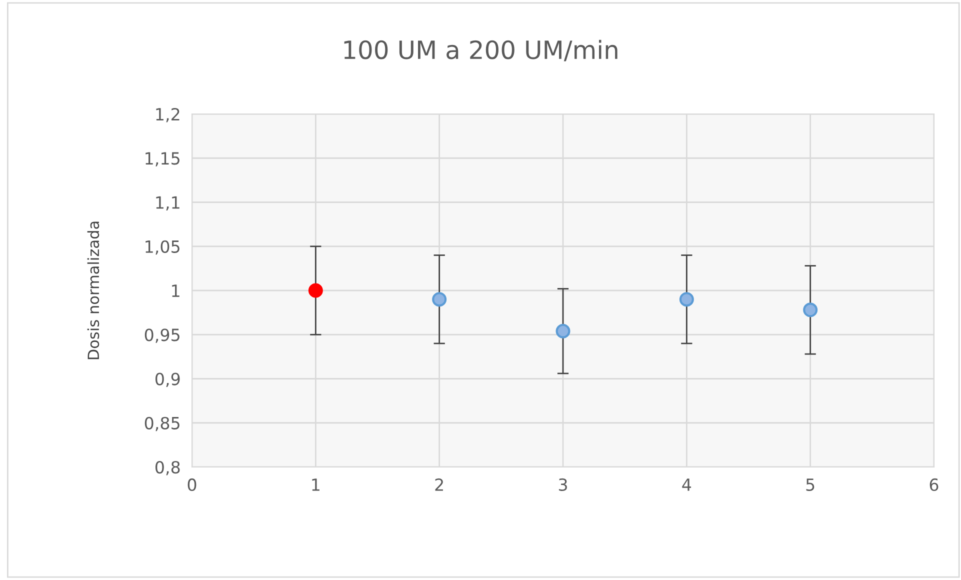  Describe the element at coordinates (162, 335) in the screenshot. I see `y-tick-label: 0,95` at that location.